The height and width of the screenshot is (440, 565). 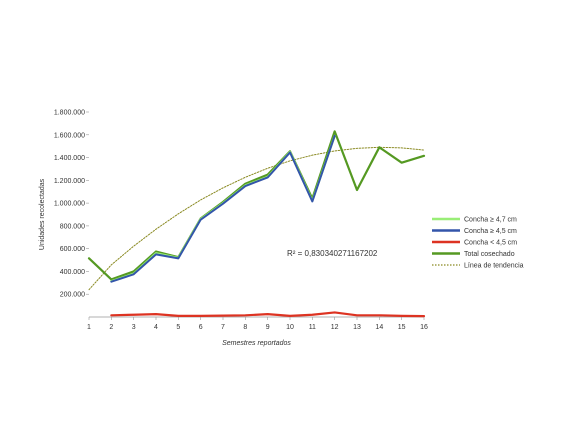 What do you see at coordinates (42, 214) in the screenshot?
I see `y-axis-title: Unidades recolectadas` at bounding box center [42, 214].